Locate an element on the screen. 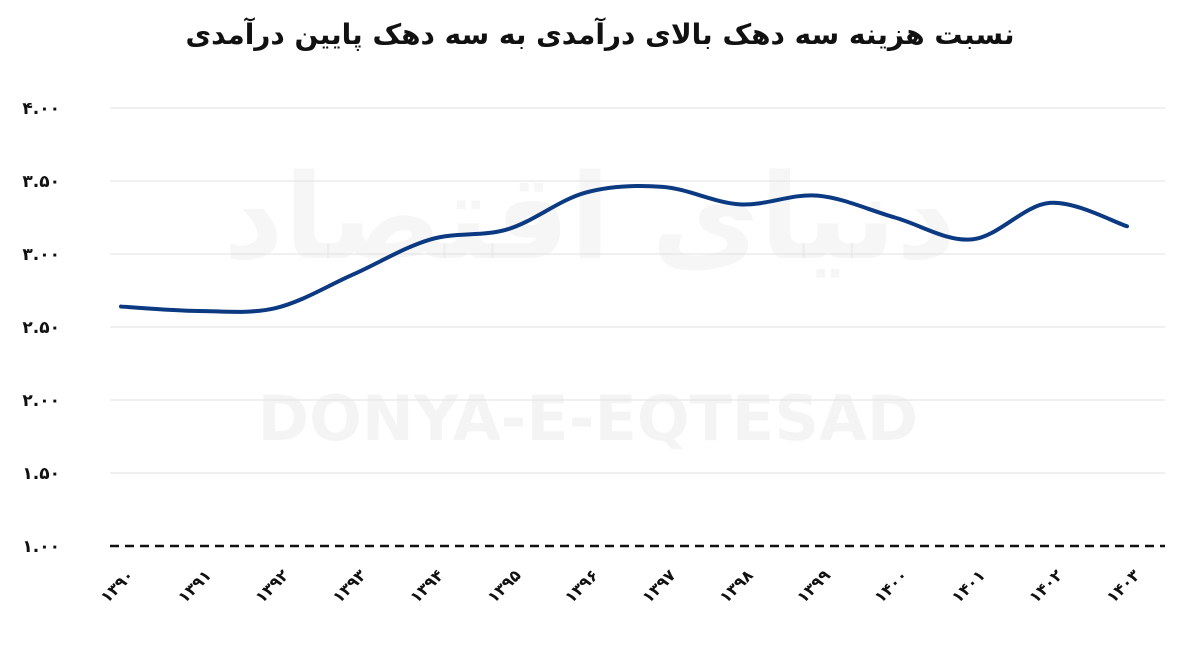  x-tick-label: ۱۳۹۹ is located at coordinates (813, 585).